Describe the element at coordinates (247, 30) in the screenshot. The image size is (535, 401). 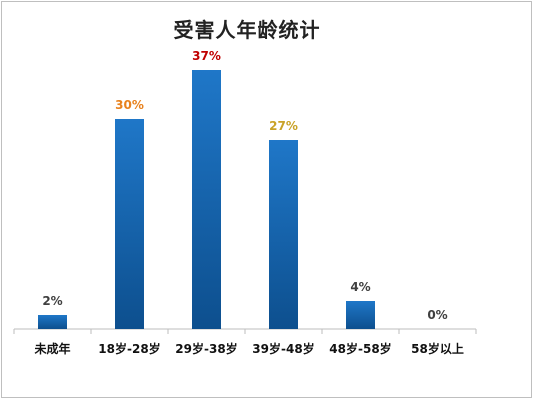
I see `chart-title: 受害人年龄统计` at that location.